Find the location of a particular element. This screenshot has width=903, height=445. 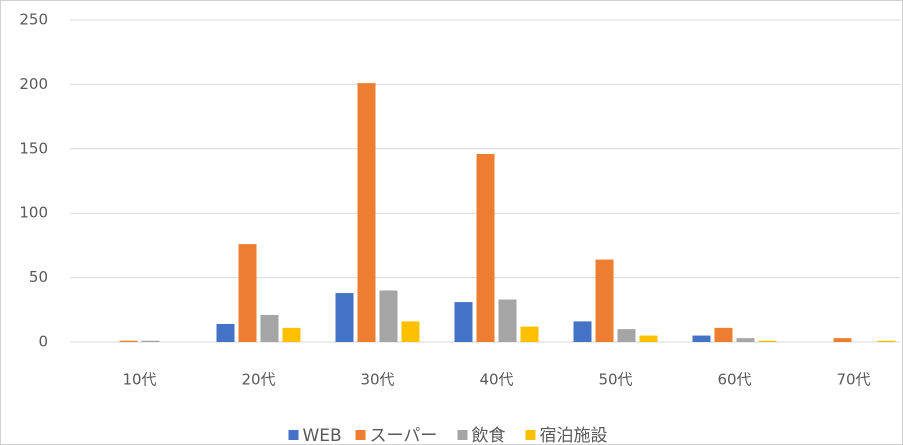

x-tick-label: 40代 is located at coordinates (496, 380).